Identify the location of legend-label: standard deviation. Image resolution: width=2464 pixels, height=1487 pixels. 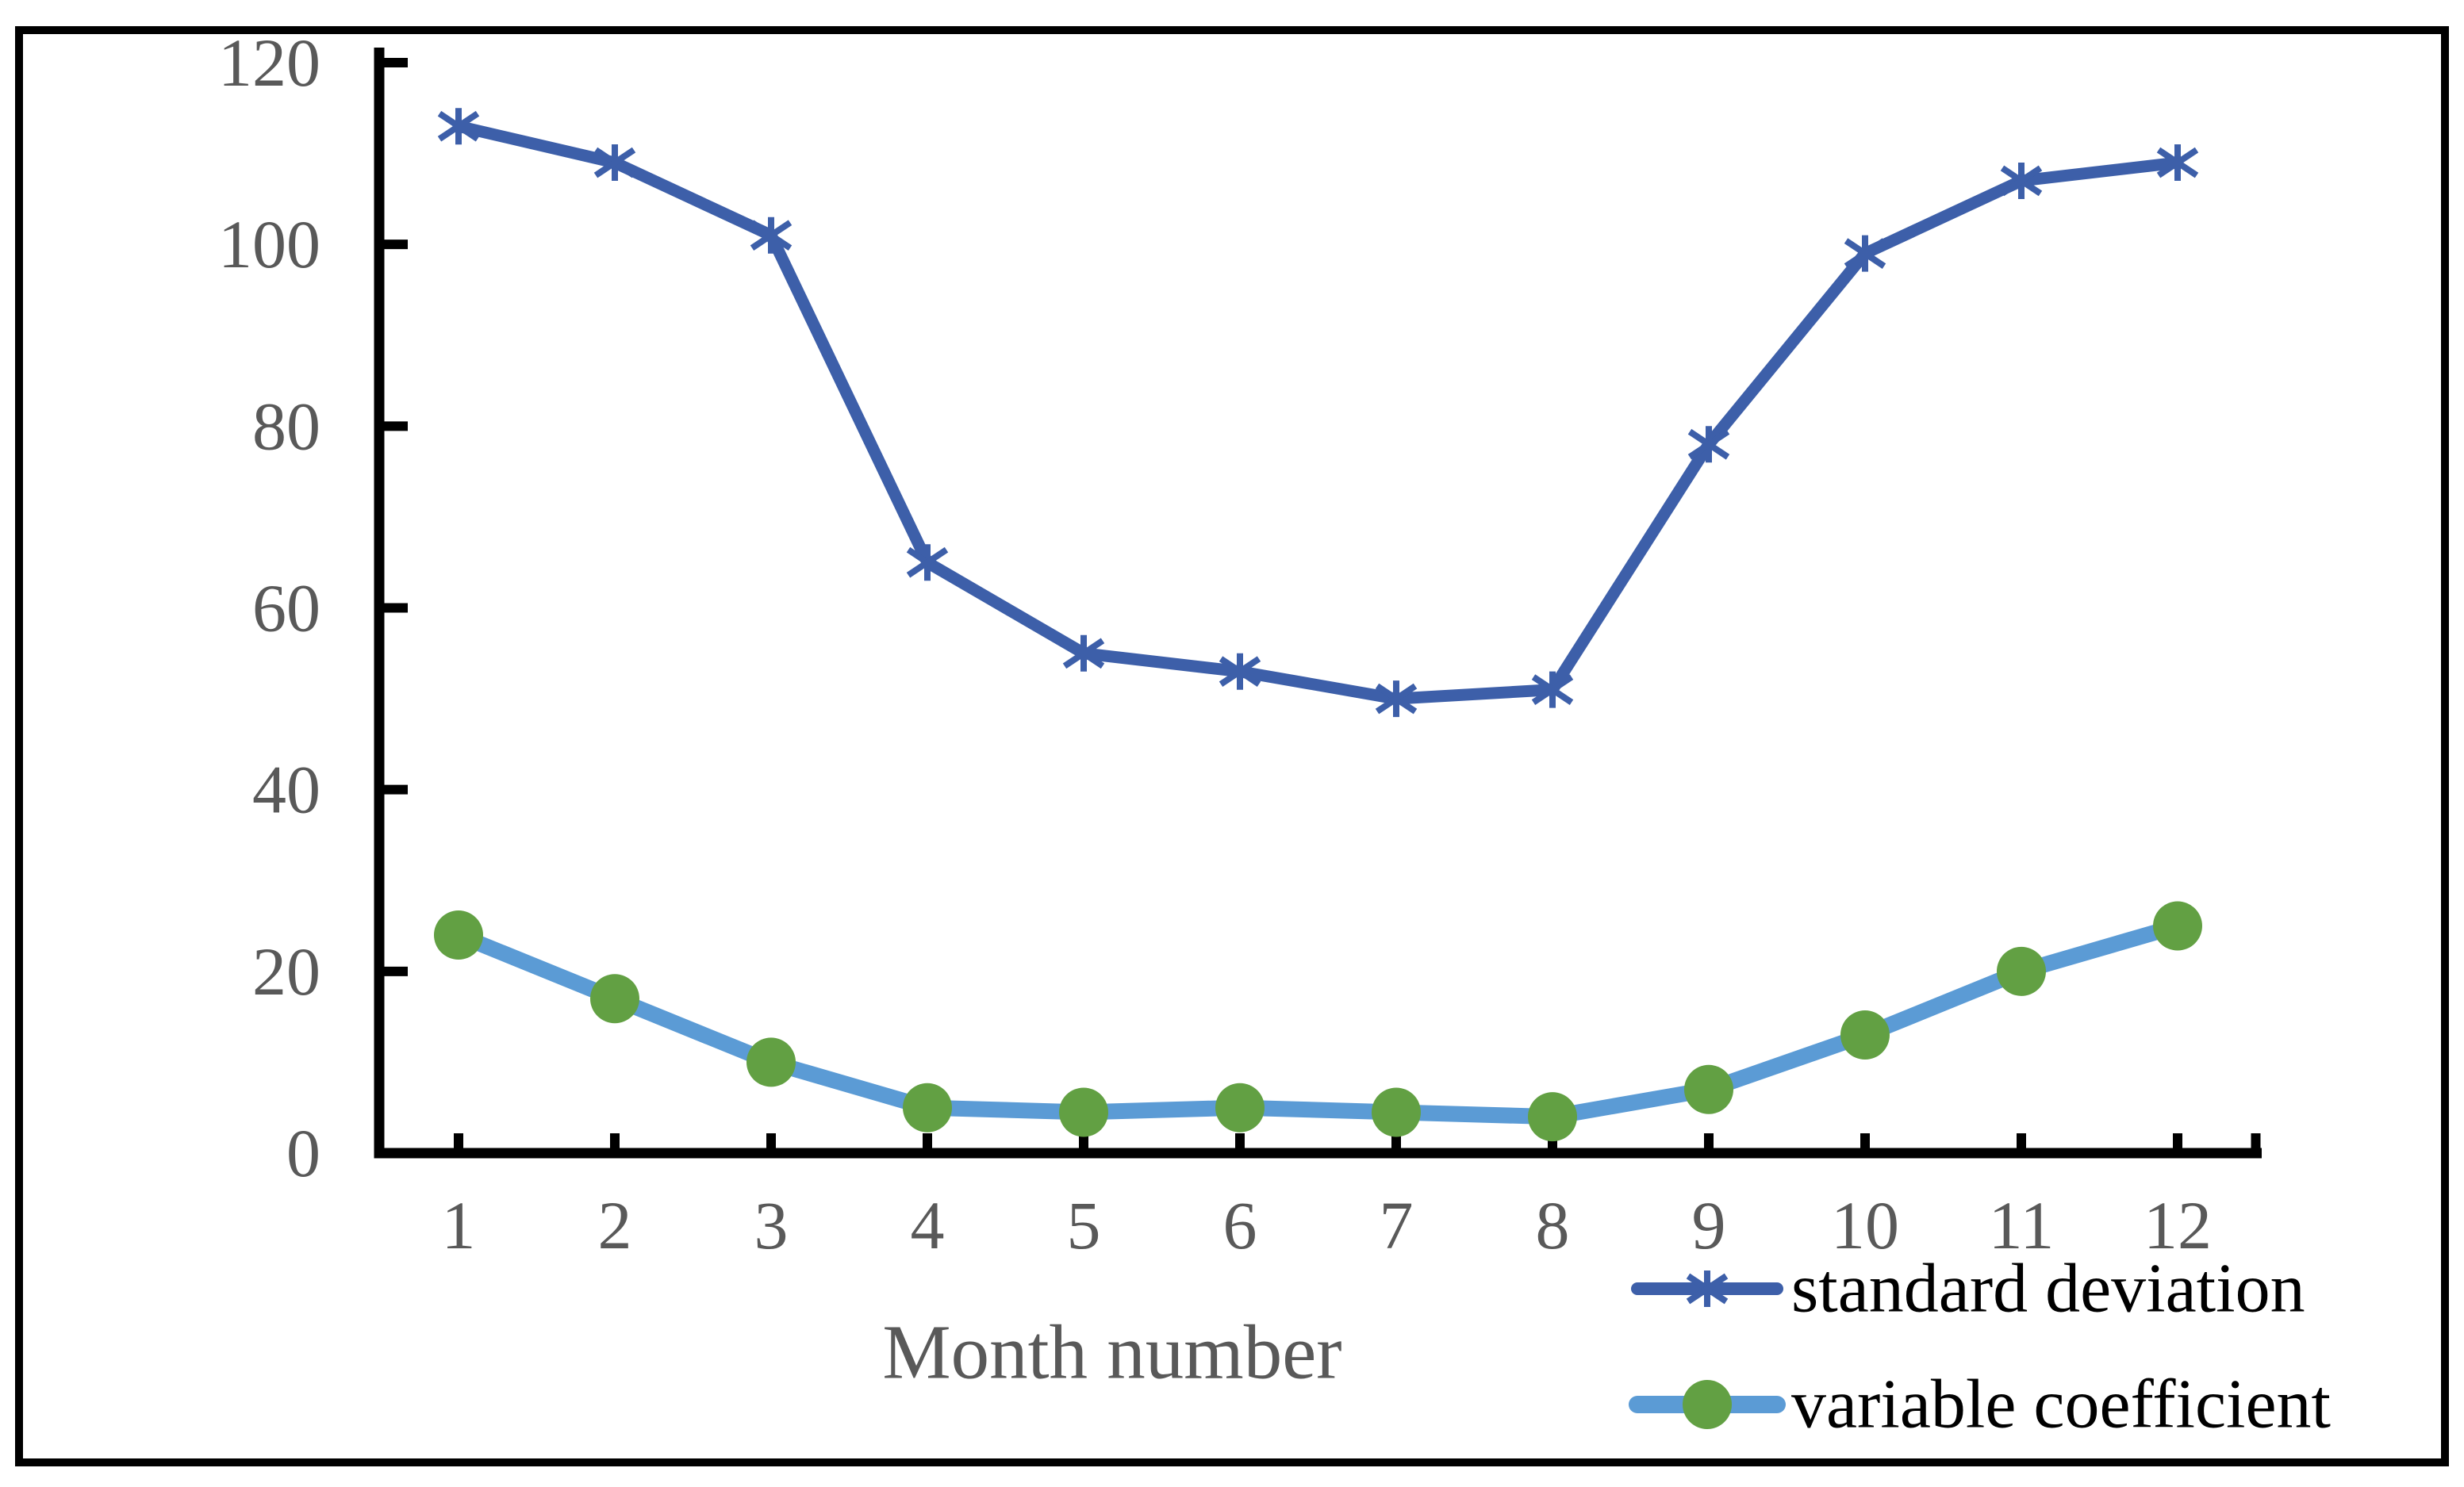
(2048, 1289).